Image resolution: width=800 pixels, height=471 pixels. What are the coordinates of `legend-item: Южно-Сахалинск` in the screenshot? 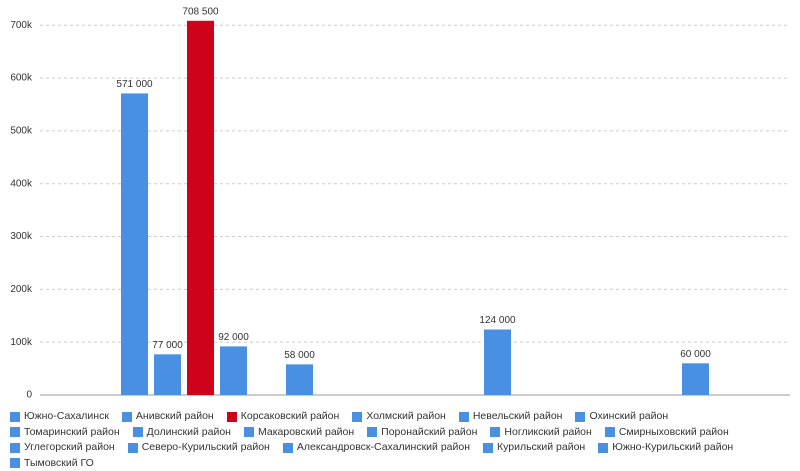 It's located at (59, 417).